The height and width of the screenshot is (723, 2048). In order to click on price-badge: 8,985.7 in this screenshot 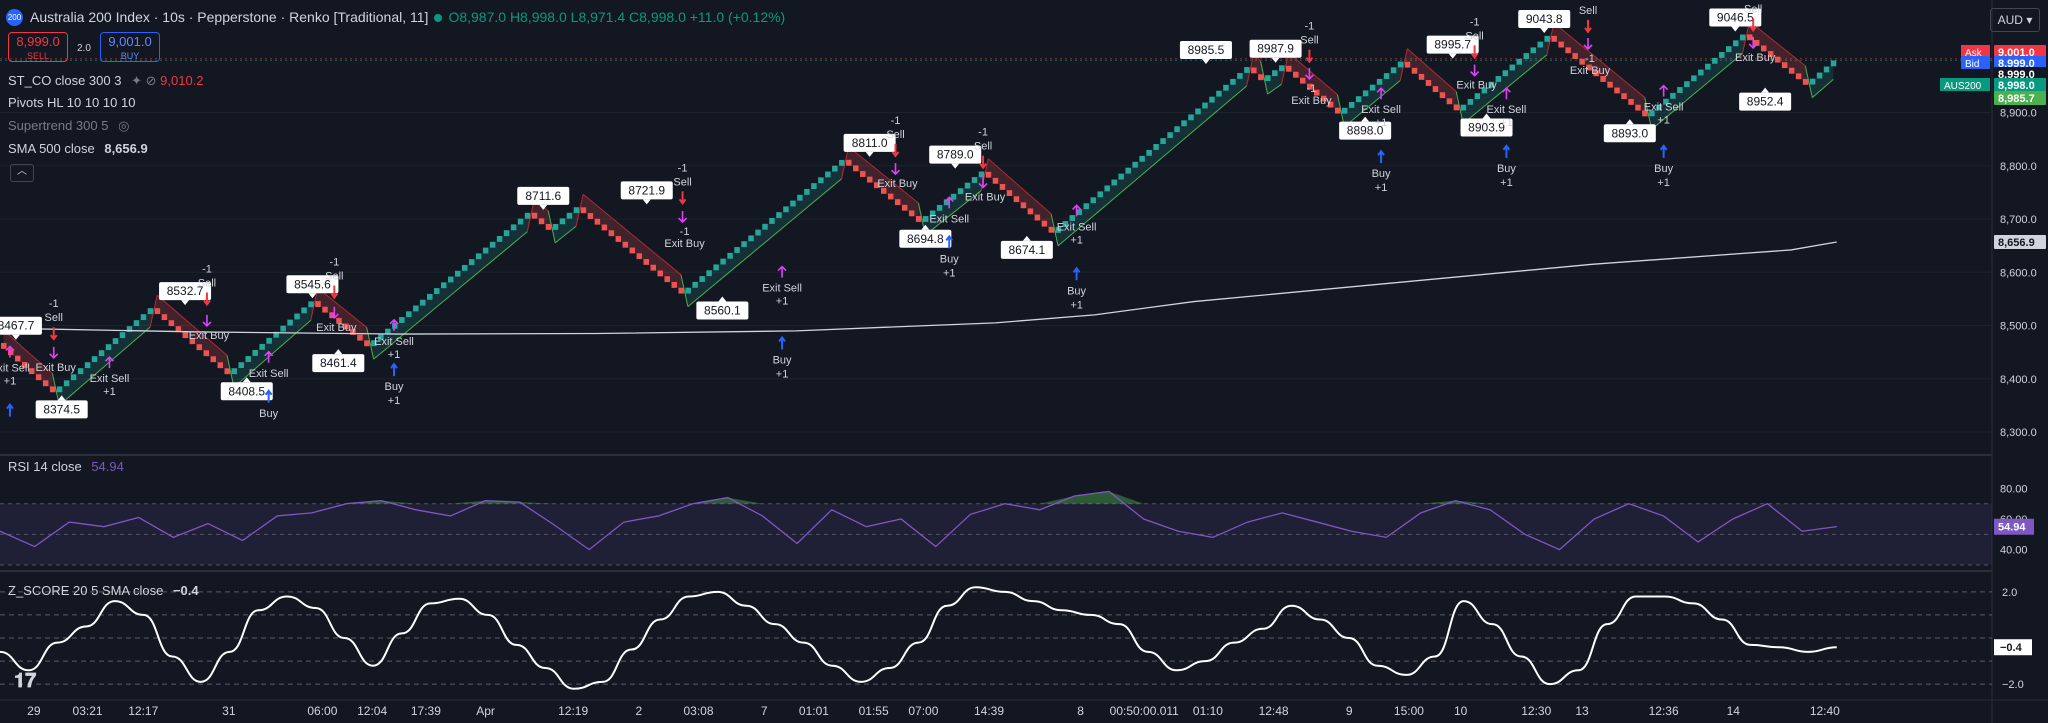, I will do `click(2020, 98)`.